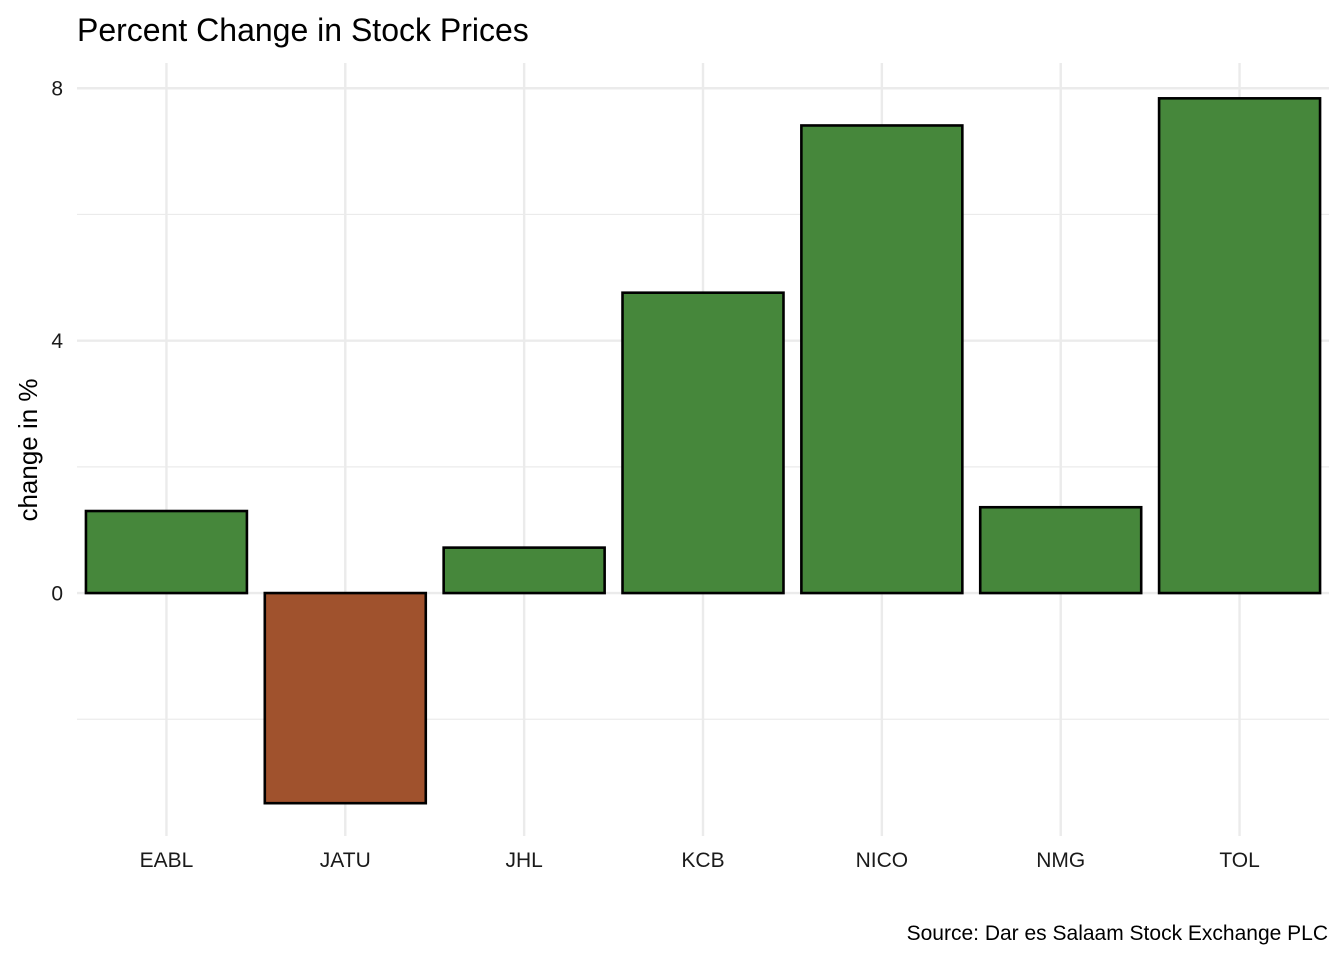 The height and width of the screenshot is (960, 1344). What do you see at coordinates (703, 443) in the screenshot?
I see `bar-kcb` at bounding box center [703, 443].